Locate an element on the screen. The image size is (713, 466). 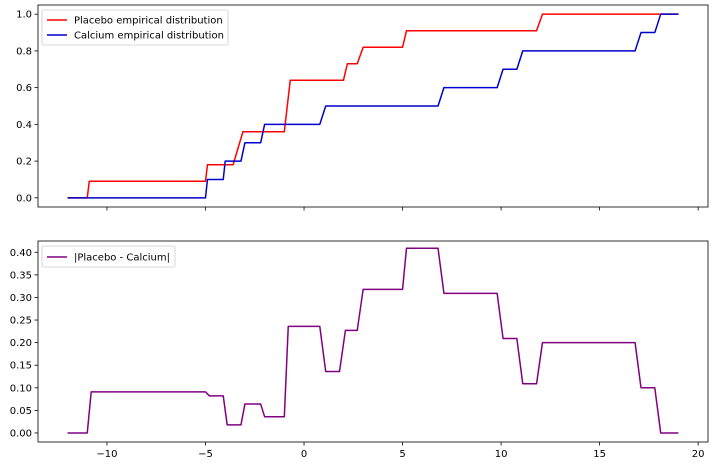
bottom-legend-box is located at coordinates (108, 256).